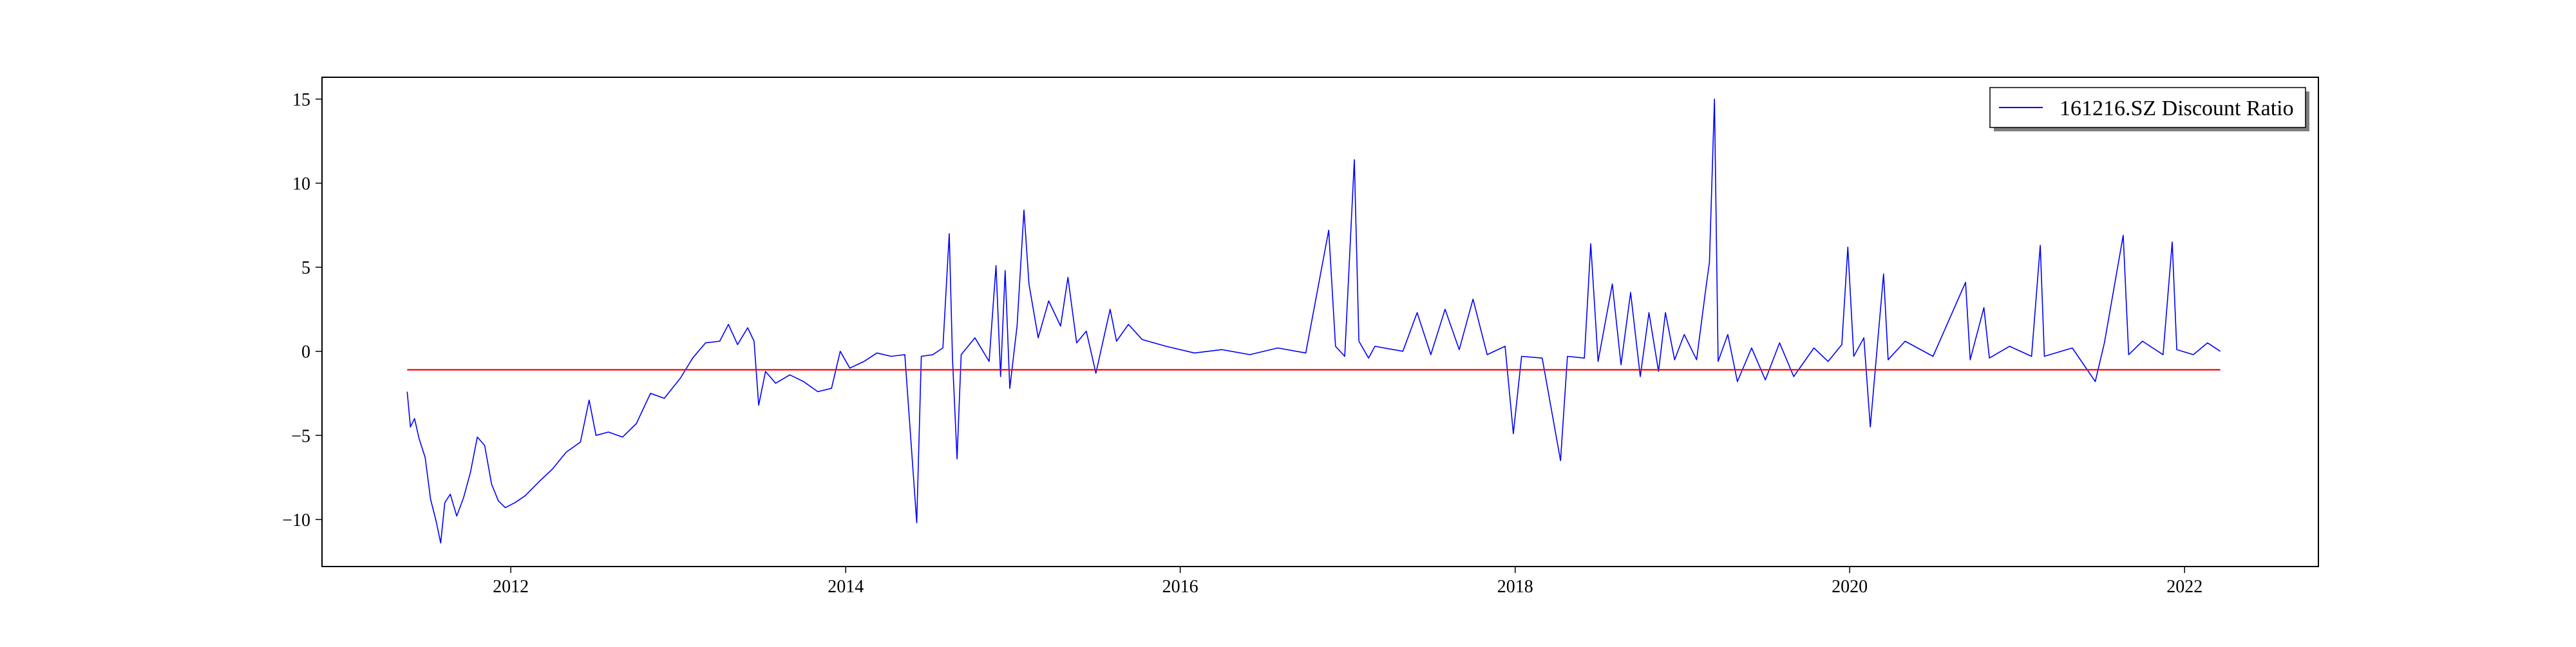  Describe the element at coordinates (301, 436) in the screenshot. I see `y-tick-label: −5` at that location.